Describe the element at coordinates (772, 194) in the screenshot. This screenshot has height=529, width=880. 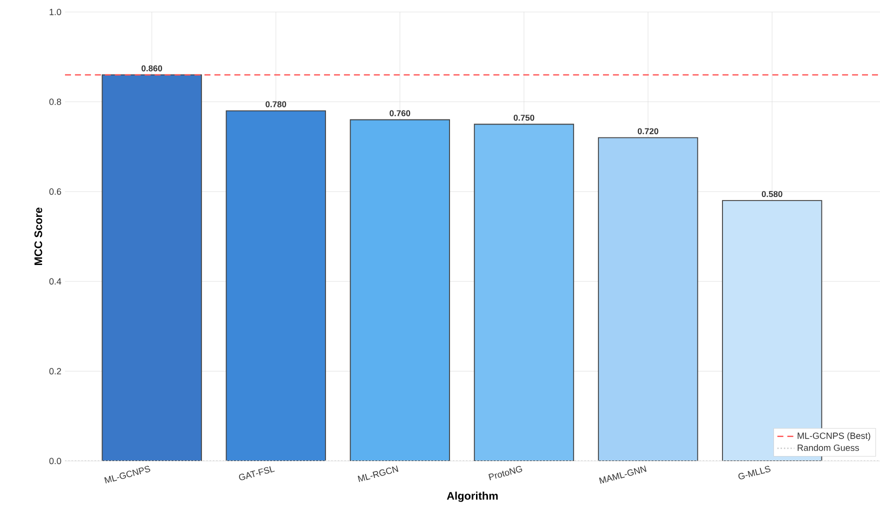
I see `data-label: 0.580` at that location.